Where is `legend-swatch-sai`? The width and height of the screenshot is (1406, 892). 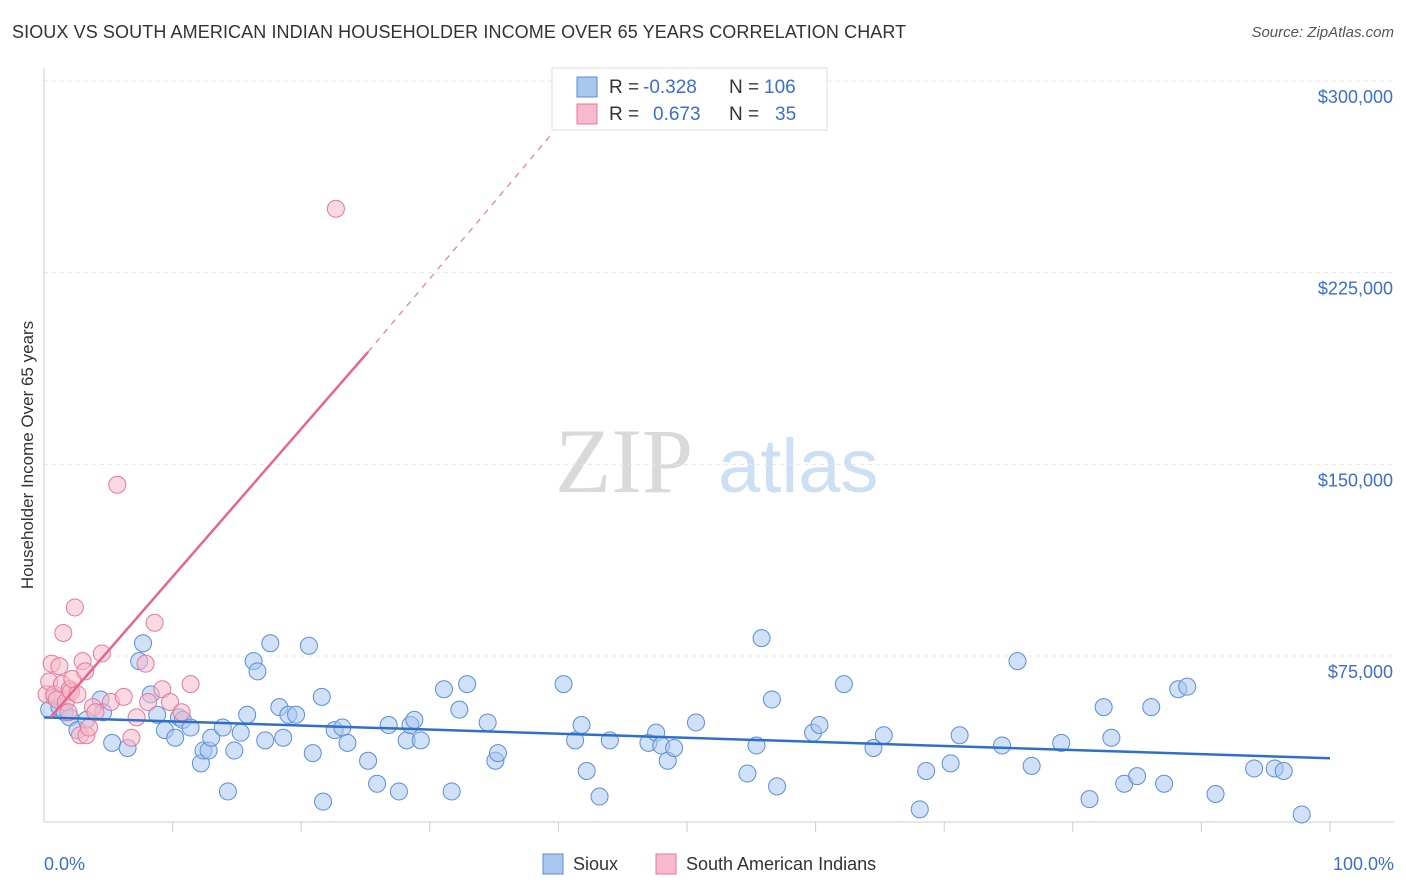
legend-swatch-sai is located at coordinates (587, 114).